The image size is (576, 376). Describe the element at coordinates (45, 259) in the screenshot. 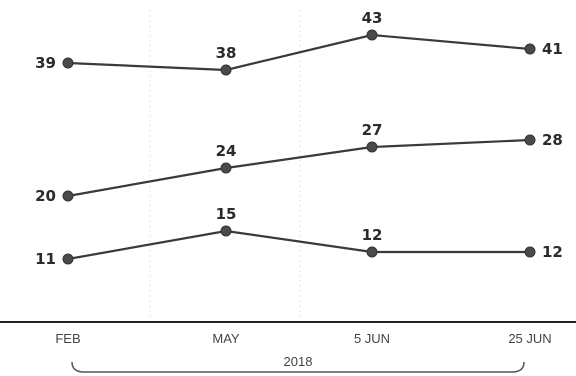

I see `data-label-s2-0: 11` at that location.